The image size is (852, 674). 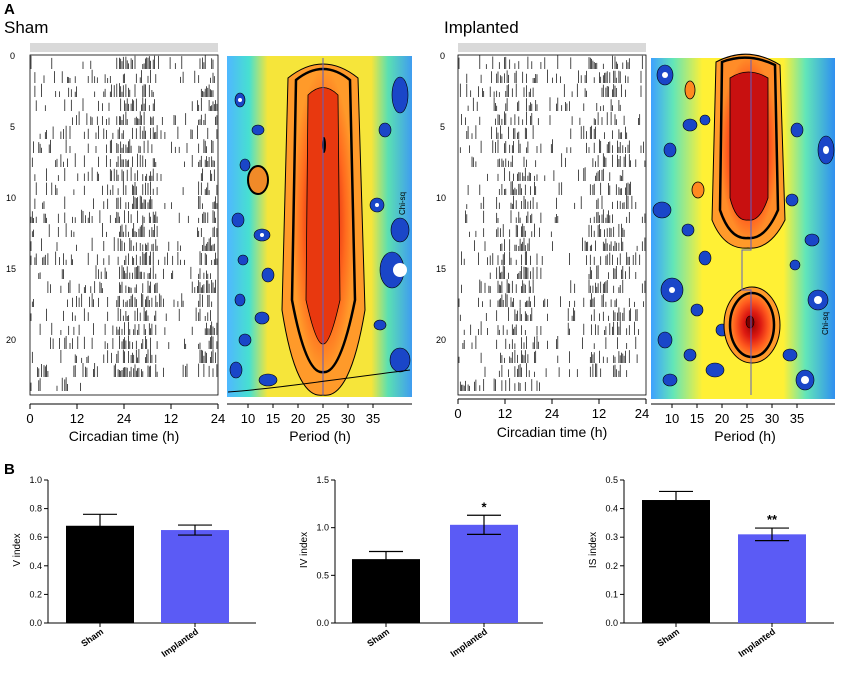 What do you see at coordinates (304, 550) in the screenshot?
I see `y-axis-label: IV index` at bounding box center [304, 550].